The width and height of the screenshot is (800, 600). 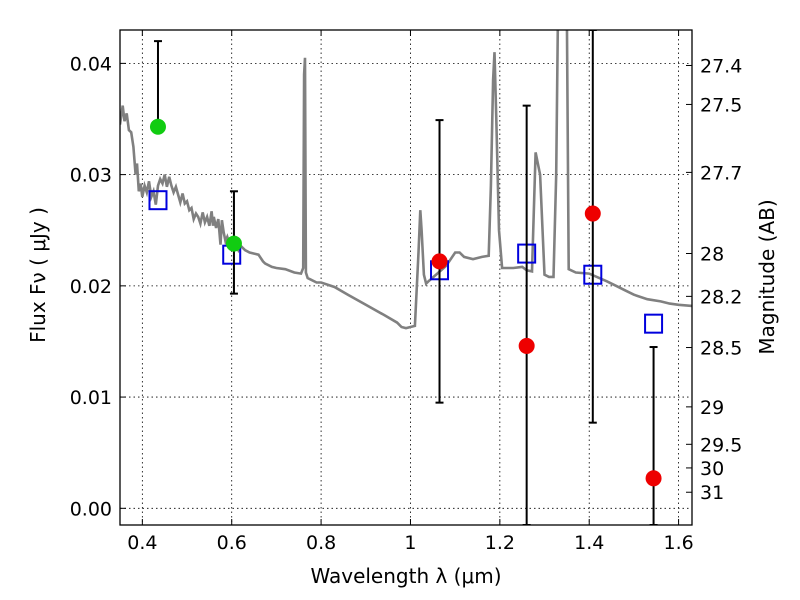 What do you see at coordinates (712, 408) in the screenshot?
I see `y2-tick-label: 29` at bounding box center [712, 408].